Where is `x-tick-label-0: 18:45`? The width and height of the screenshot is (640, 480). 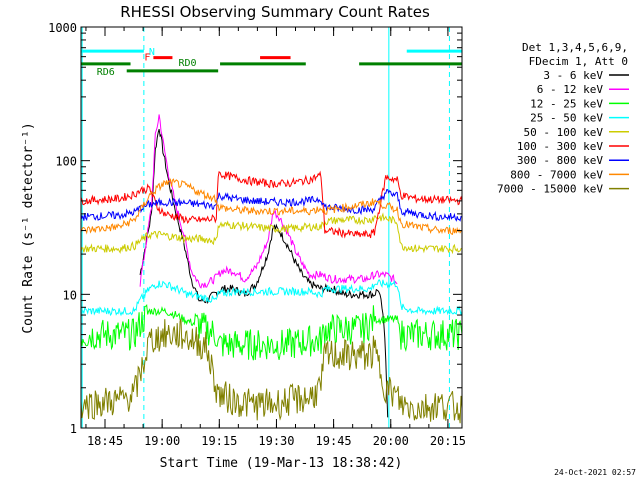 x-tick-label-0: 18:45 is located at coordinates (105, 441).